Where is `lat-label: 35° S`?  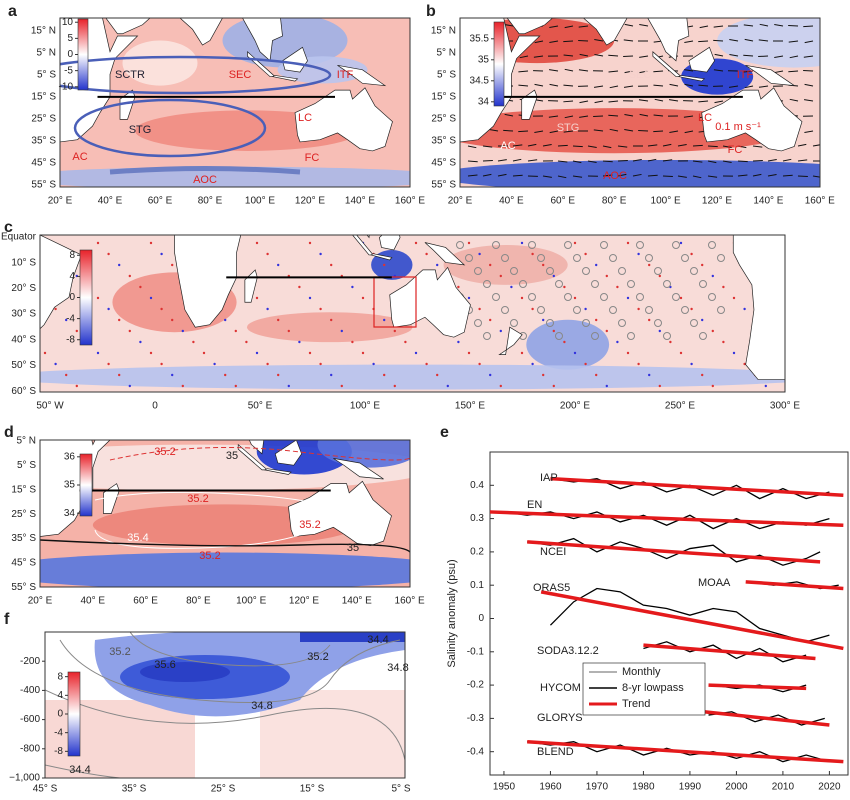
lat-label: 35° S is located at coordinates (443, 141).